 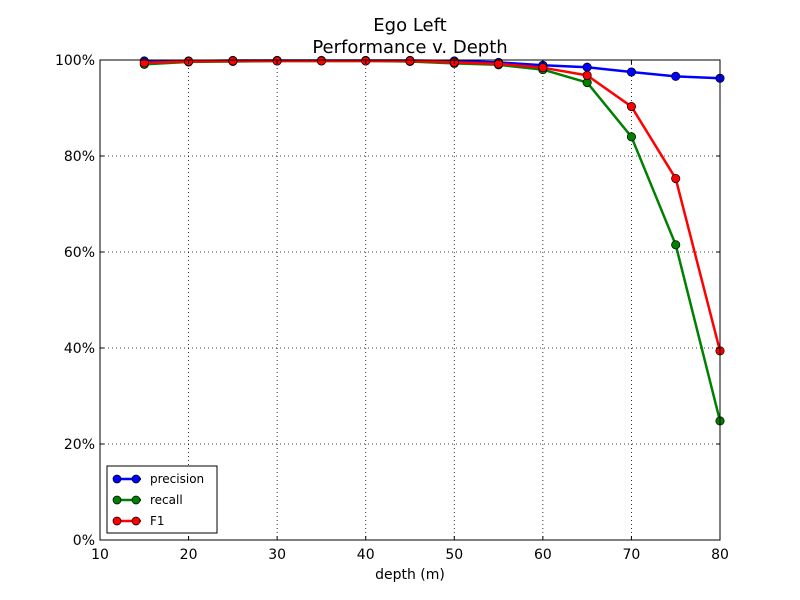 What do you see at coordinates (79, 349) in the screenshot?
I see `y-tick-label: 40%` at bounding box center [79, 349].